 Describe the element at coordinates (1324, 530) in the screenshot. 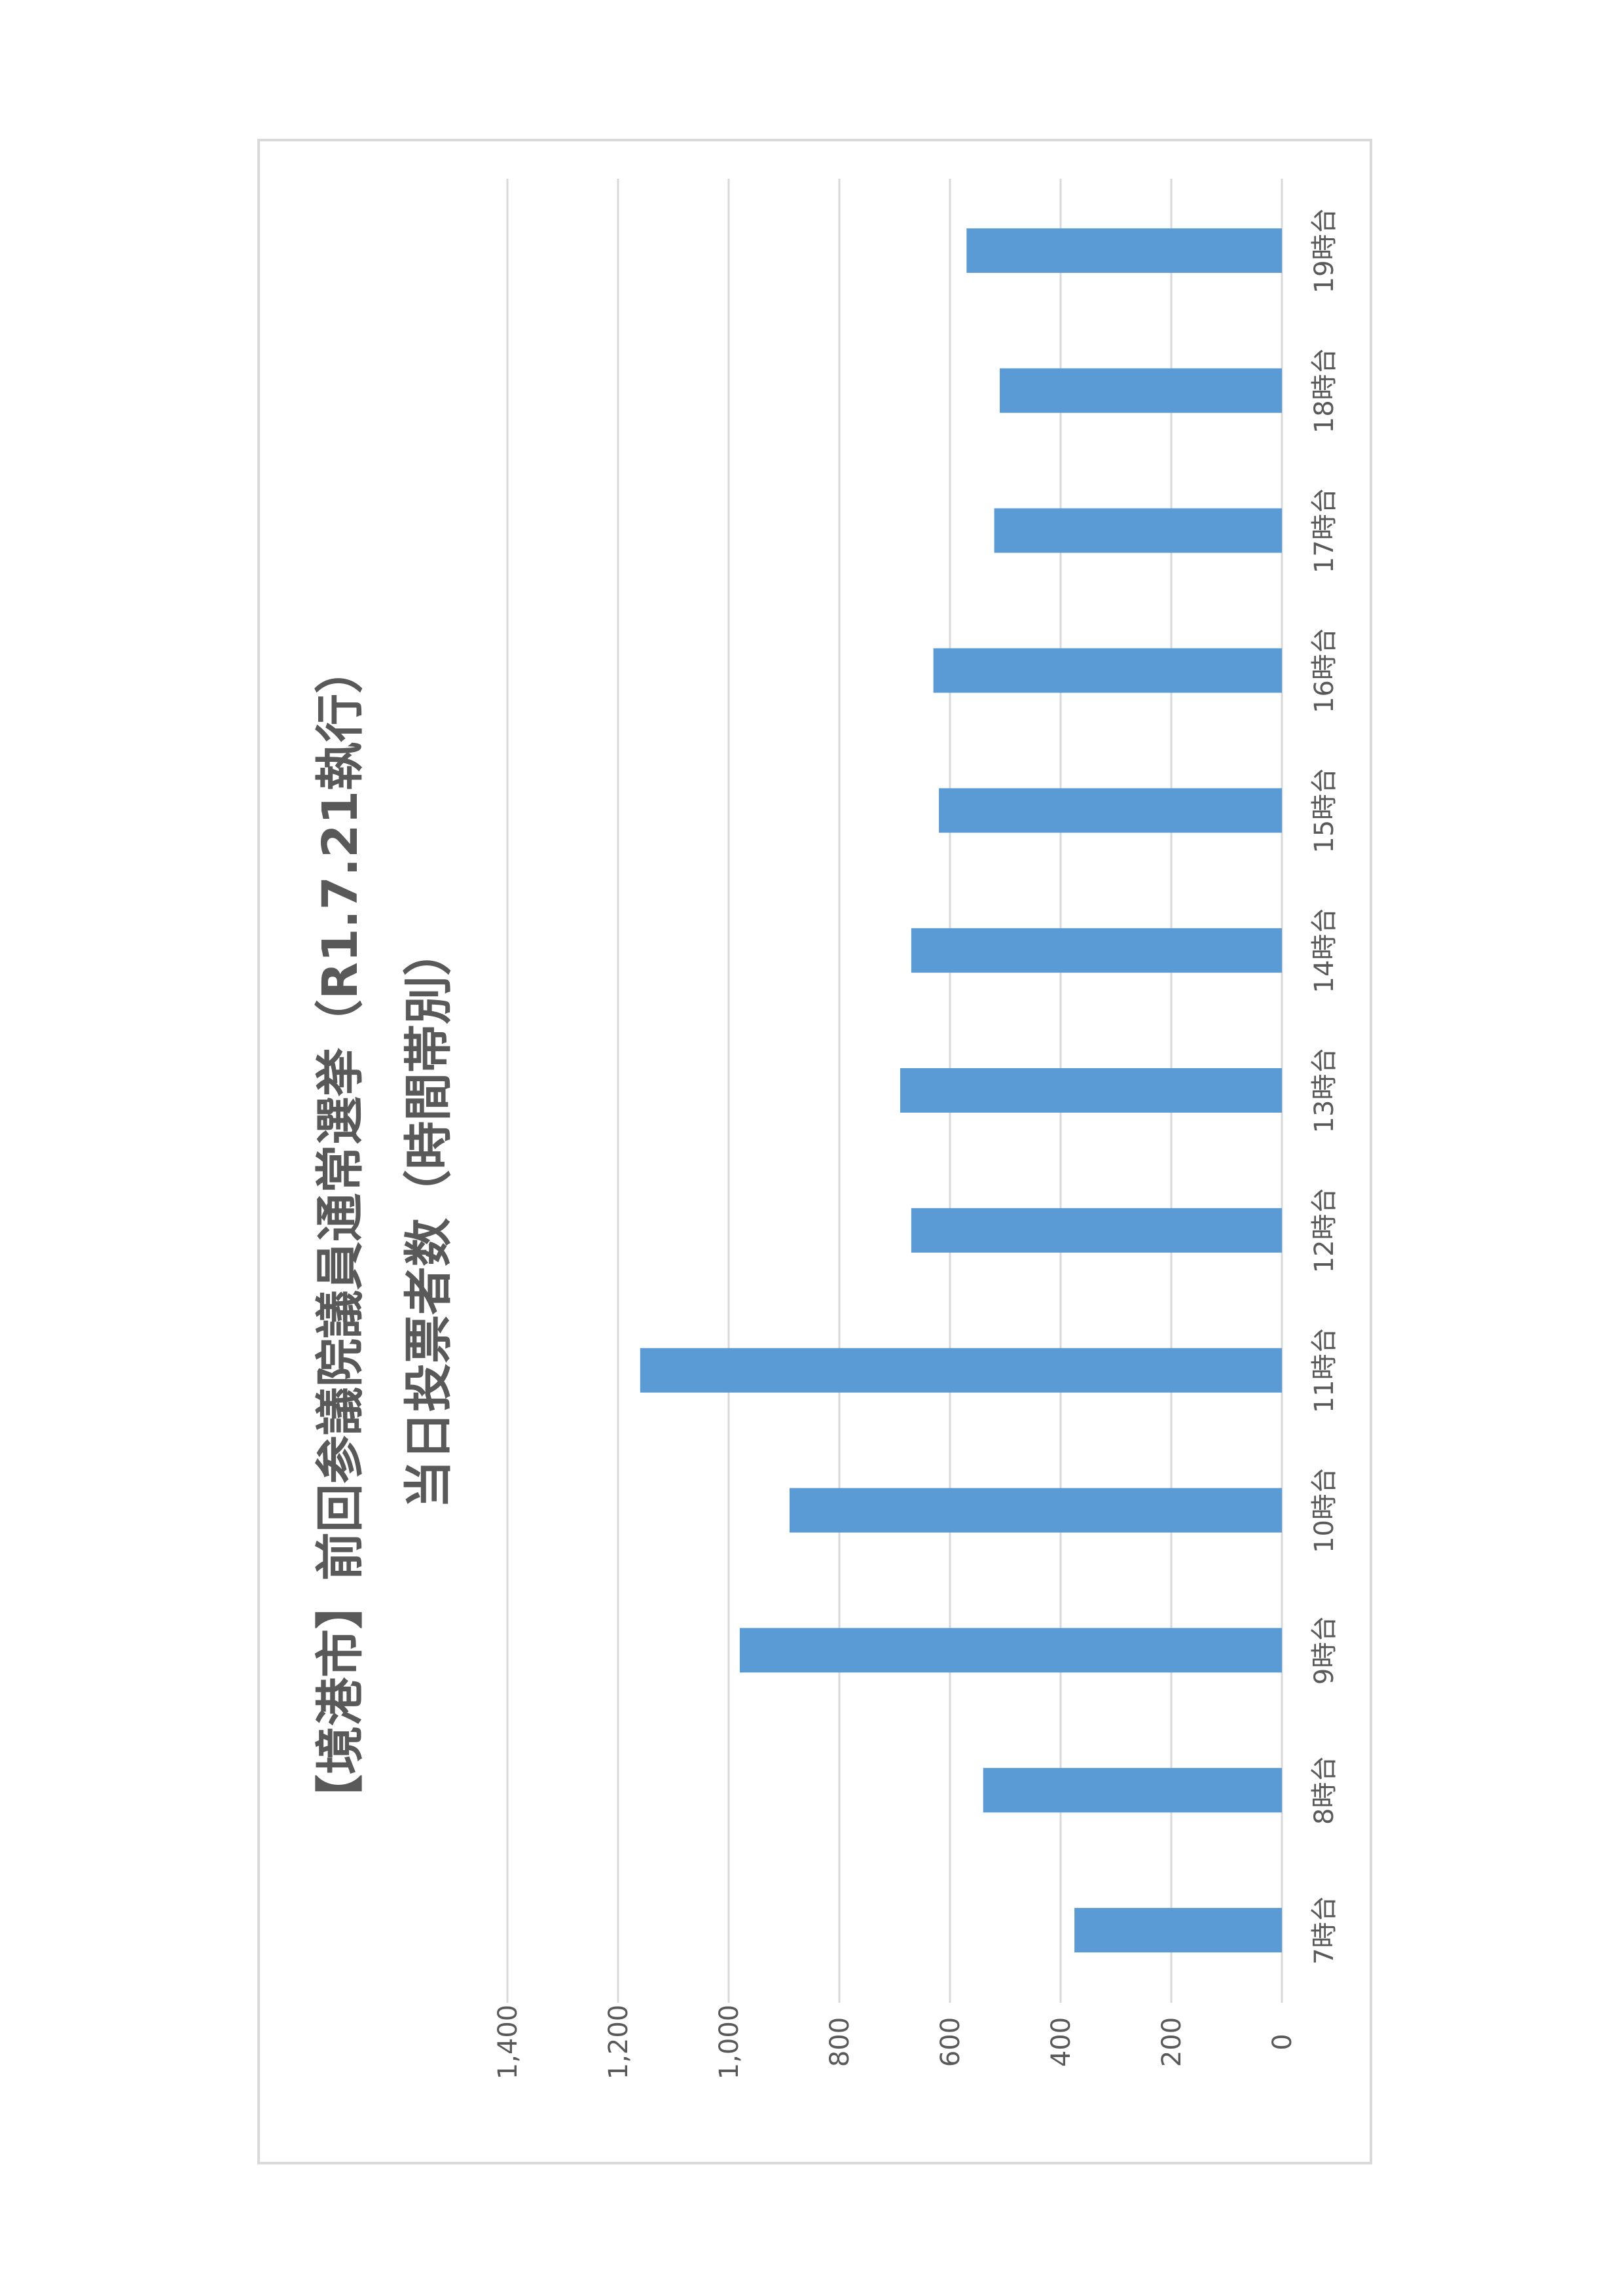

I see `category-tick-label: 17時台` at that location.